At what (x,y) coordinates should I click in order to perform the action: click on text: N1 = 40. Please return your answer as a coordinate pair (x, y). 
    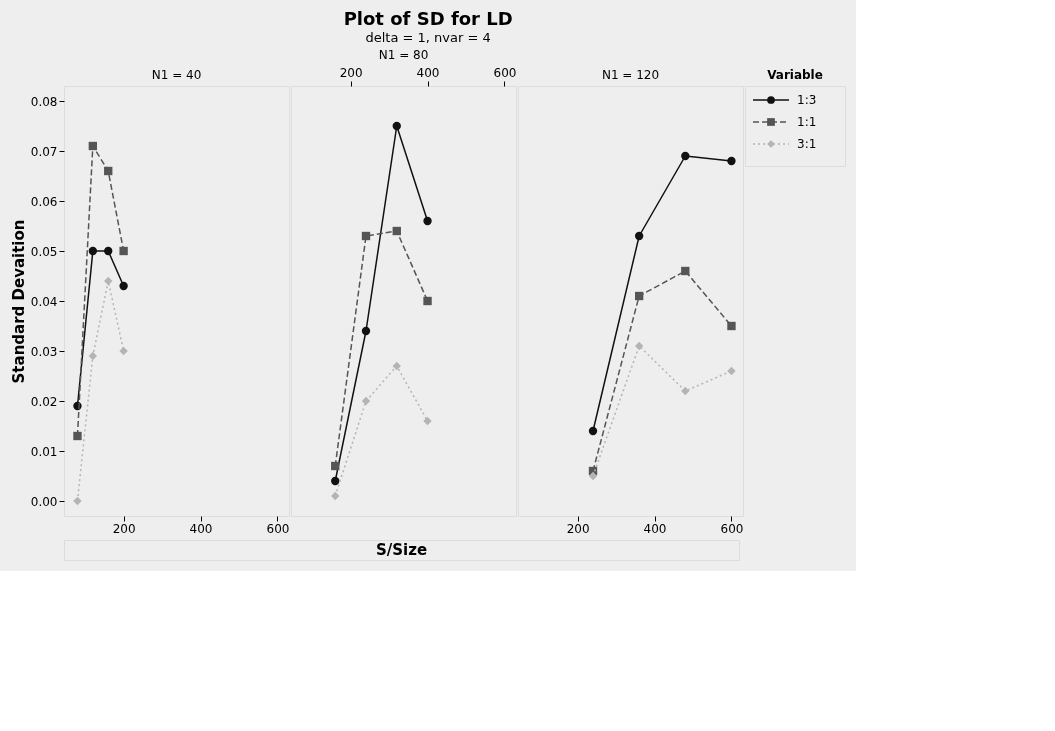
    Looking at the image, I should click on (176, 75).